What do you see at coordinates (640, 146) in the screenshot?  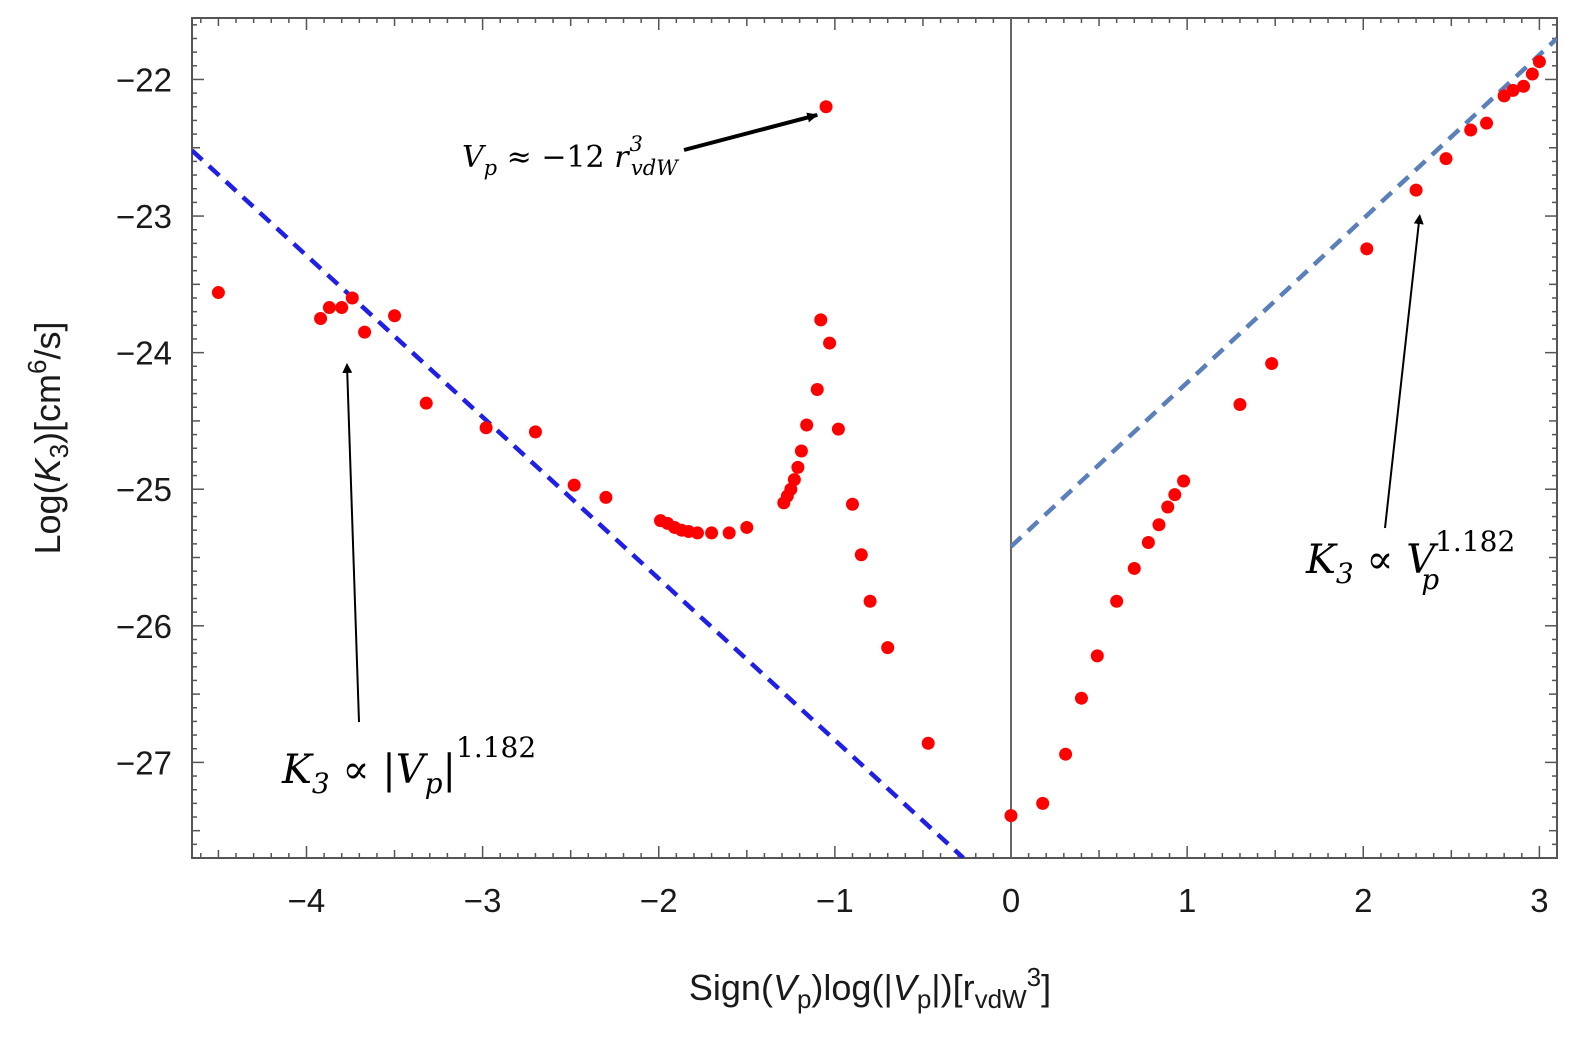 I see `annotation-top: Vp ≈ −12 r3 vdW` at bounding box center [640, 146].